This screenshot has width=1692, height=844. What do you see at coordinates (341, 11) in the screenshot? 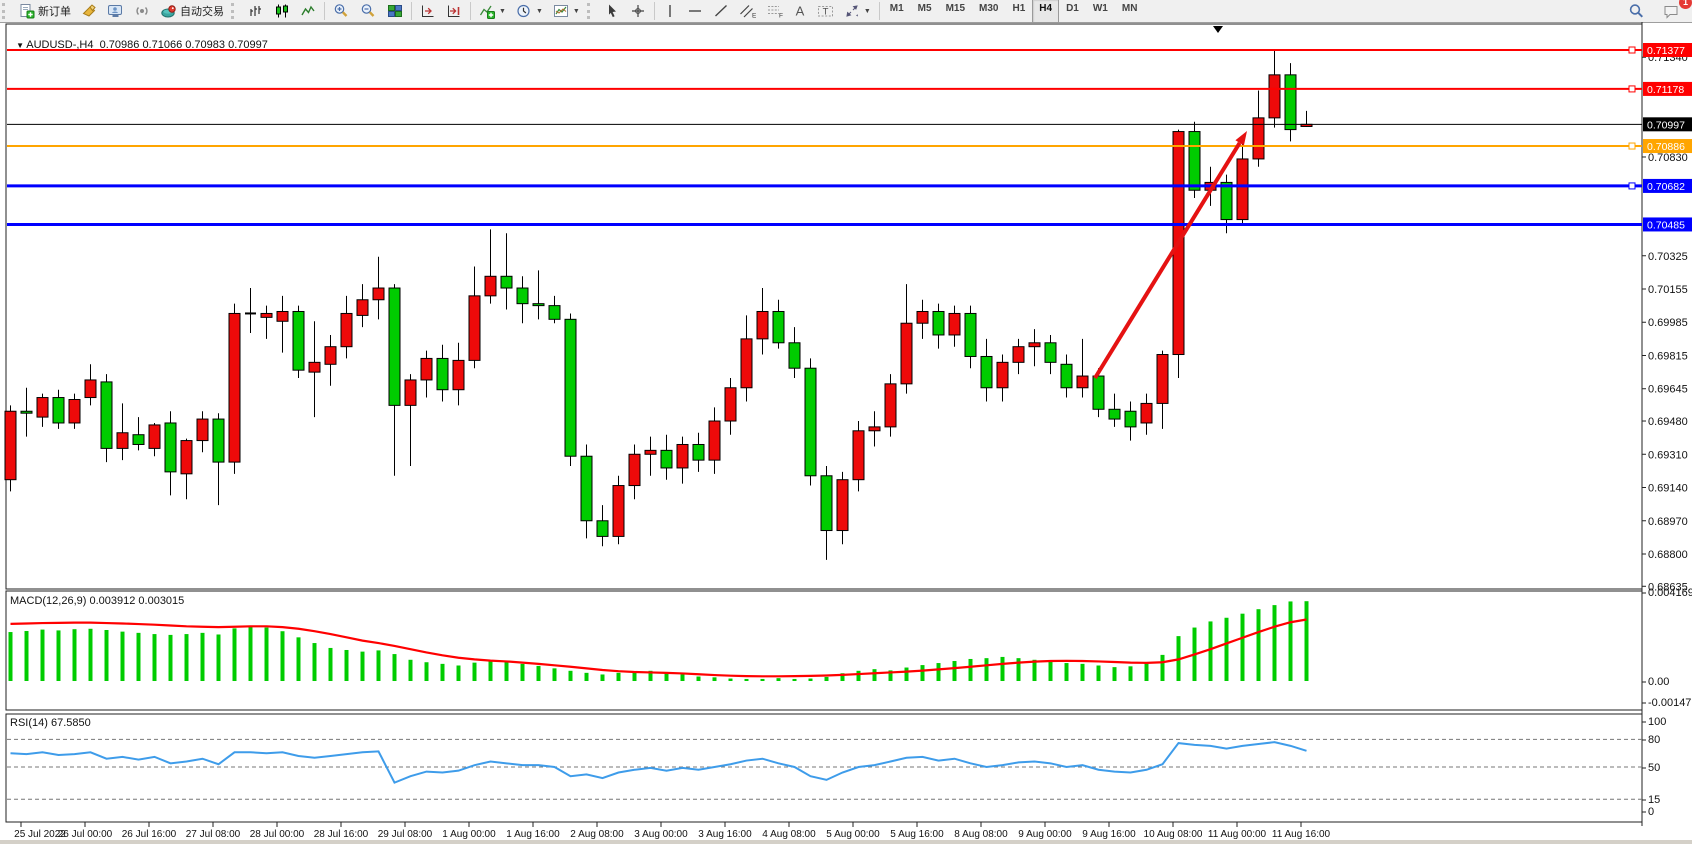
I see `zoom-in-button` at bounding box center [341, 11].